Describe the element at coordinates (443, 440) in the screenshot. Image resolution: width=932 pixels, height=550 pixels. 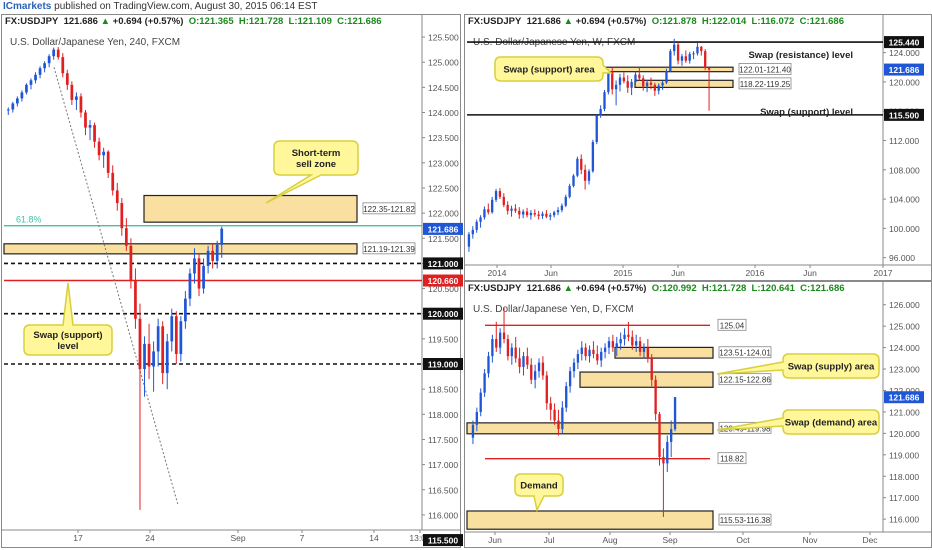
I see `h4-y-tick-label: 117.500` at that location.